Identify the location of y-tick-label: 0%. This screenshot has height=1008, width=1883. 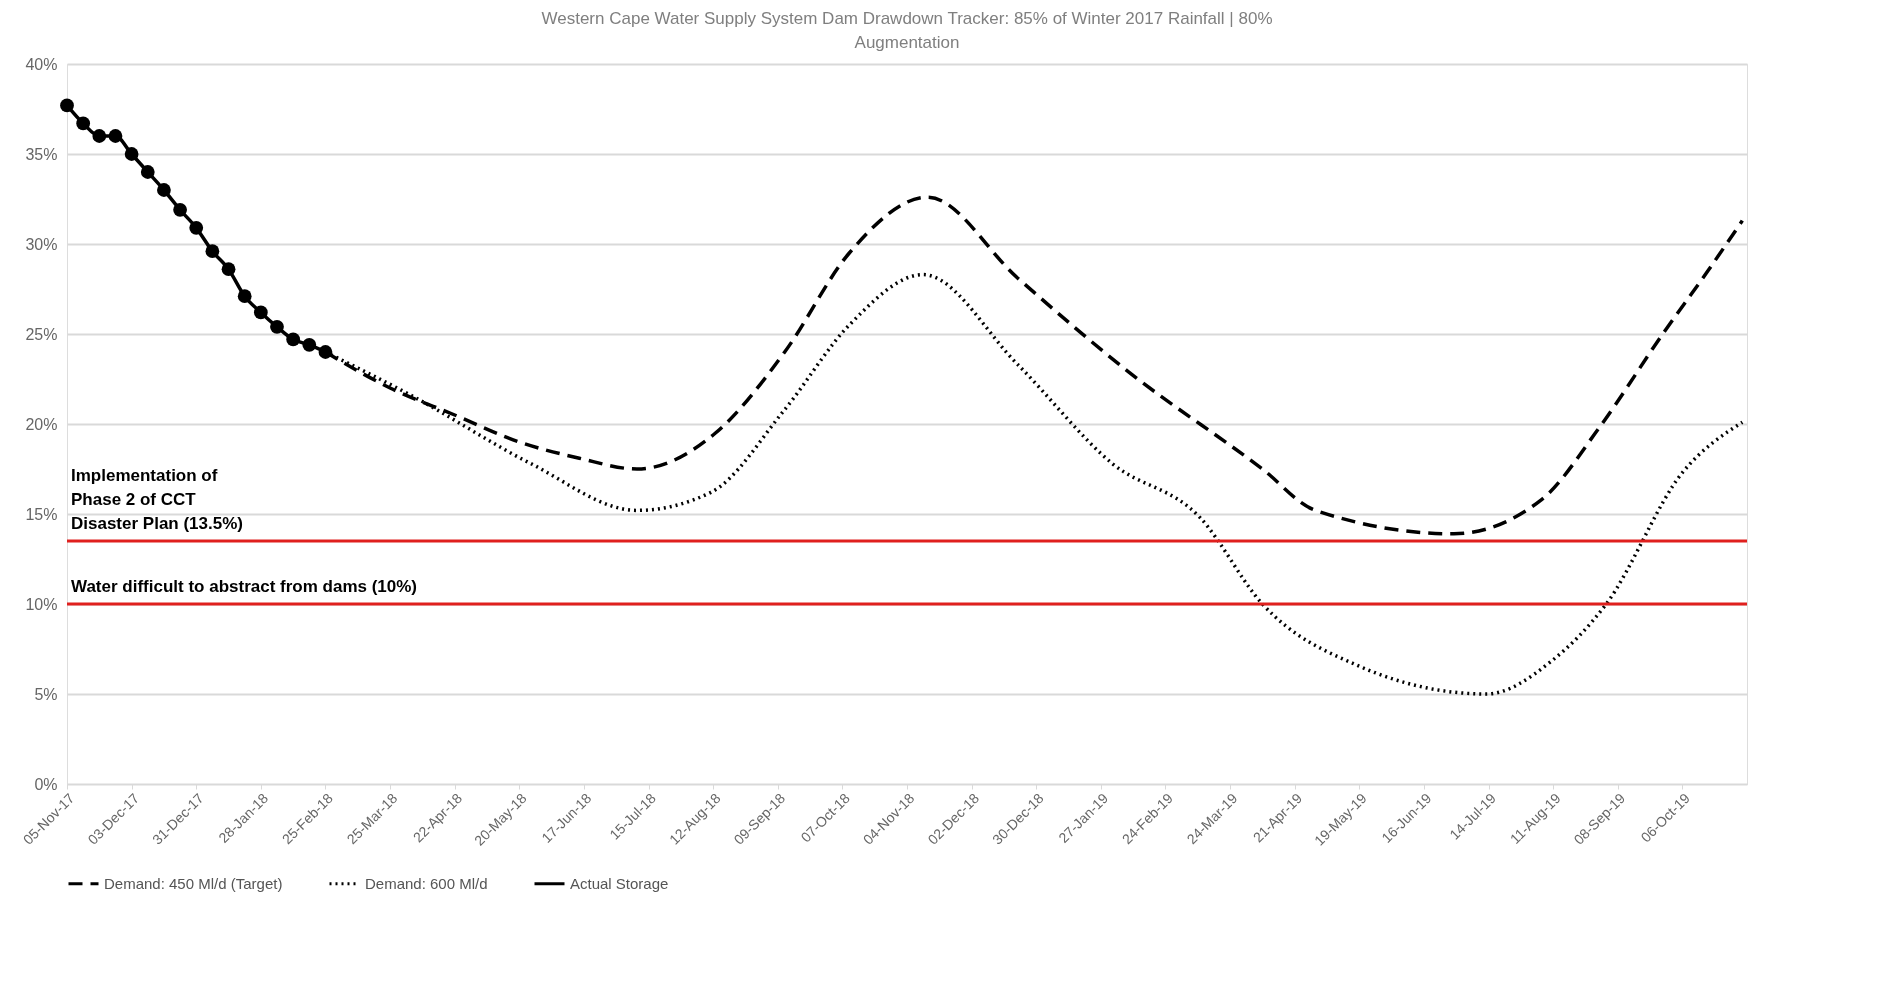
(46, 784).